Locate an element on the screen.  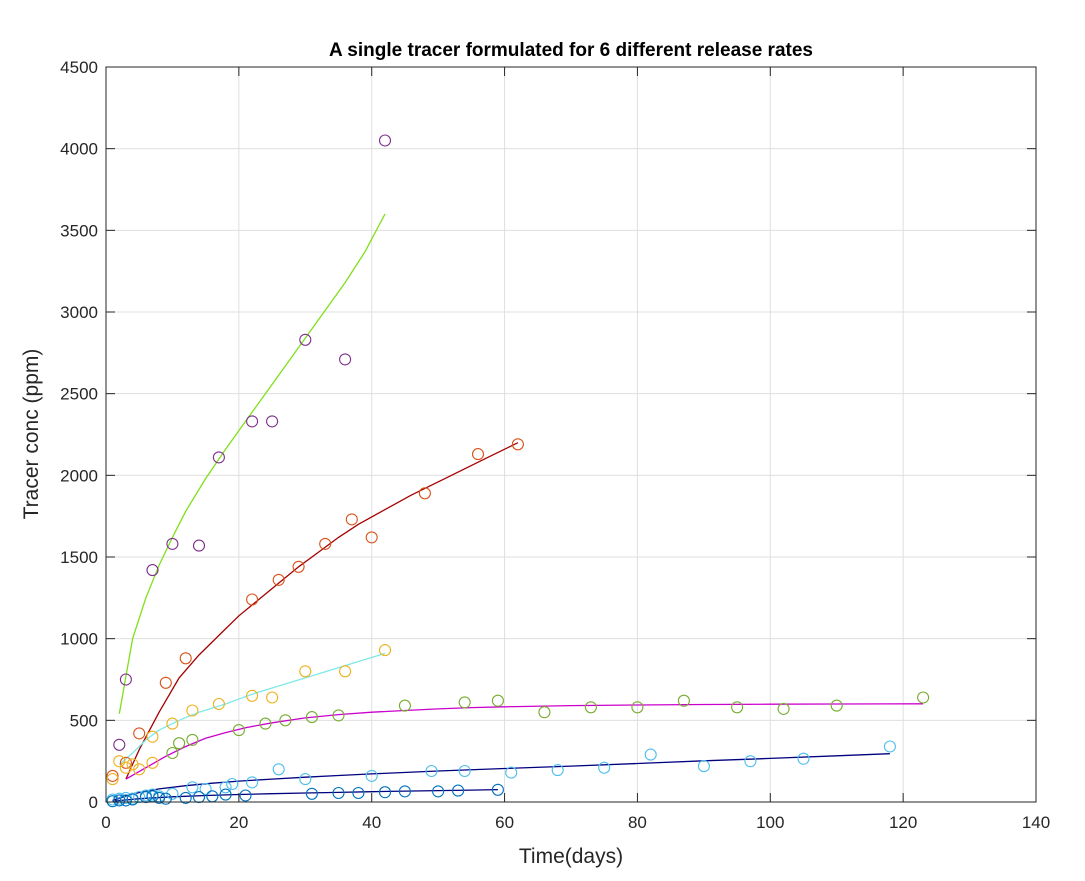
x-tick-label: 140 is located at coordinates (1036, 822).